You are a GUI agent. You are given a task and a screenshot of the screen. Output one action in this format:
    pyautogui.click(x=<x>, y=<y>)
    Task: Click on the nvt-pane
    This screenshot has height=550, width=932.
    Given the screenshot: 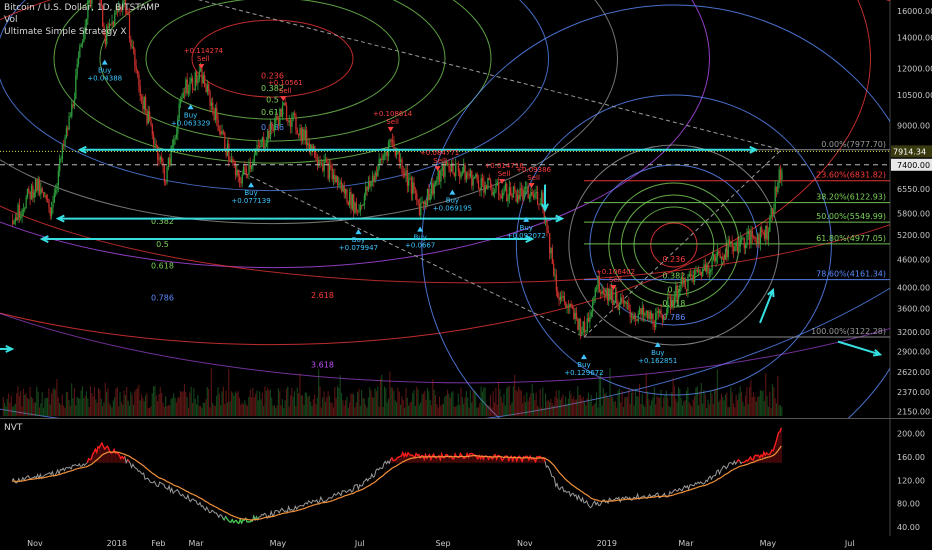 What is the action you would take?
    pyautogui.click(x=396, y=476)
    